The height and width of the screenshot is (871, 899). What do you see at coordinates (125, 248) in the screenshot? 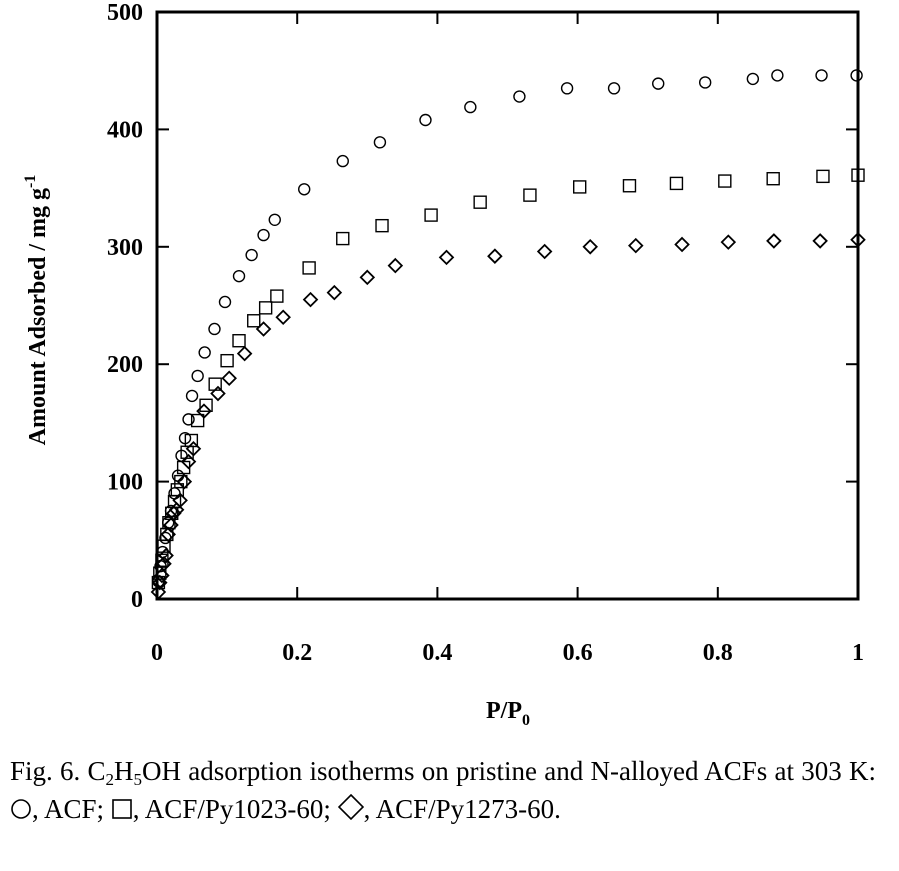
I see `y-tick-label: 300` at bounding box center [125, 248].